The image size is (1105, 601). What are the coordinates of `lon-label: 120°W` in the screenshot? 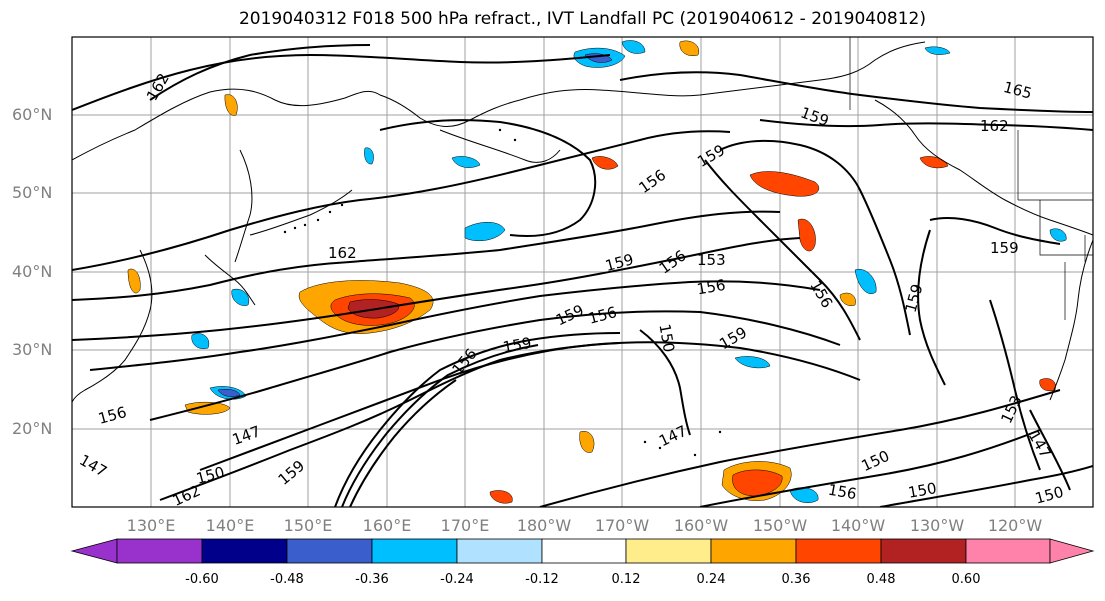 It's located at (1015, 525).